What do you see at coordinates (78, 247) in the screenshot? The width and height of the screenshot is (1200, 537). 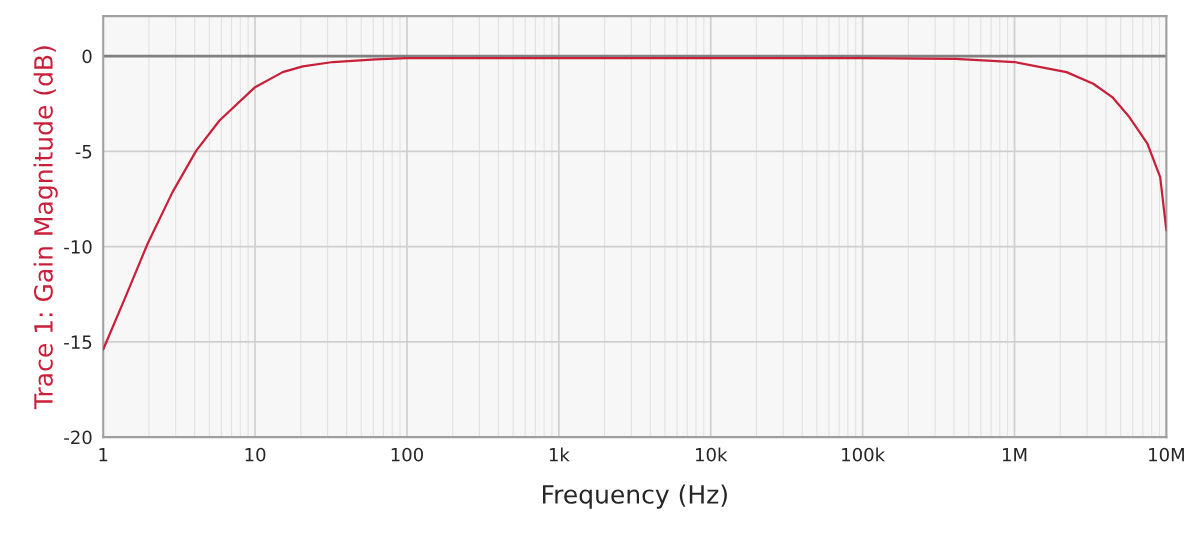 I see `y-tick-label: -10` at bounding box center [78, 247].